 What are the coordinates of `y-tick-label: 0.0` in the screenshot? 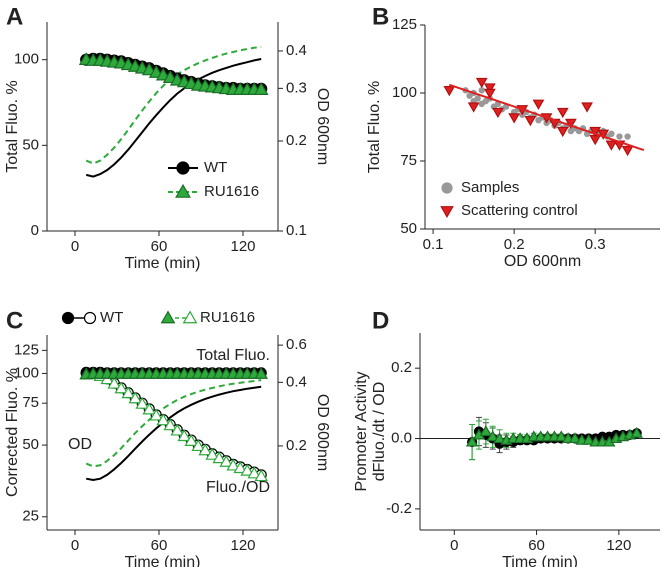 It's located at (401, 438).